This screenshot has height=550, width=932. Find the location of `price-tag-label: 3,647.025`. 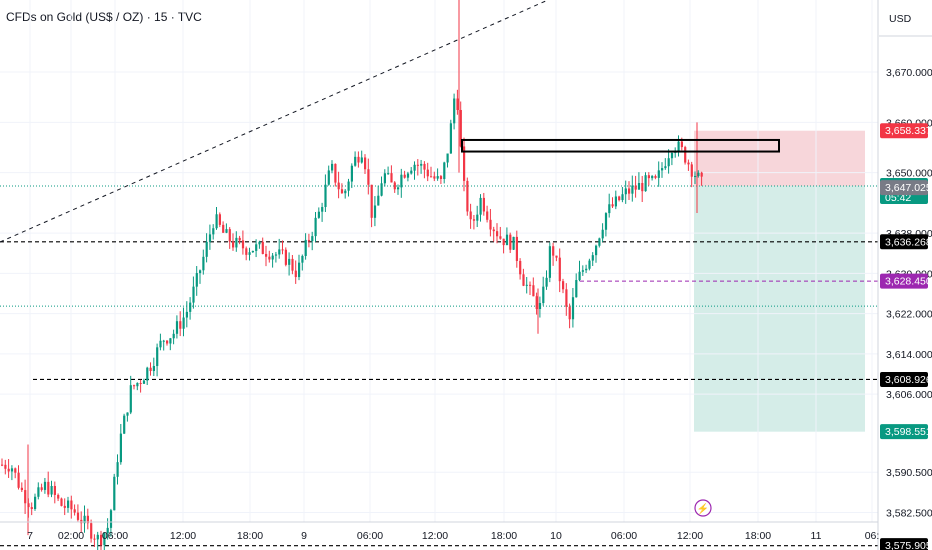

price-tag-label: 3,647.025 is located at coordinates (908, 188).